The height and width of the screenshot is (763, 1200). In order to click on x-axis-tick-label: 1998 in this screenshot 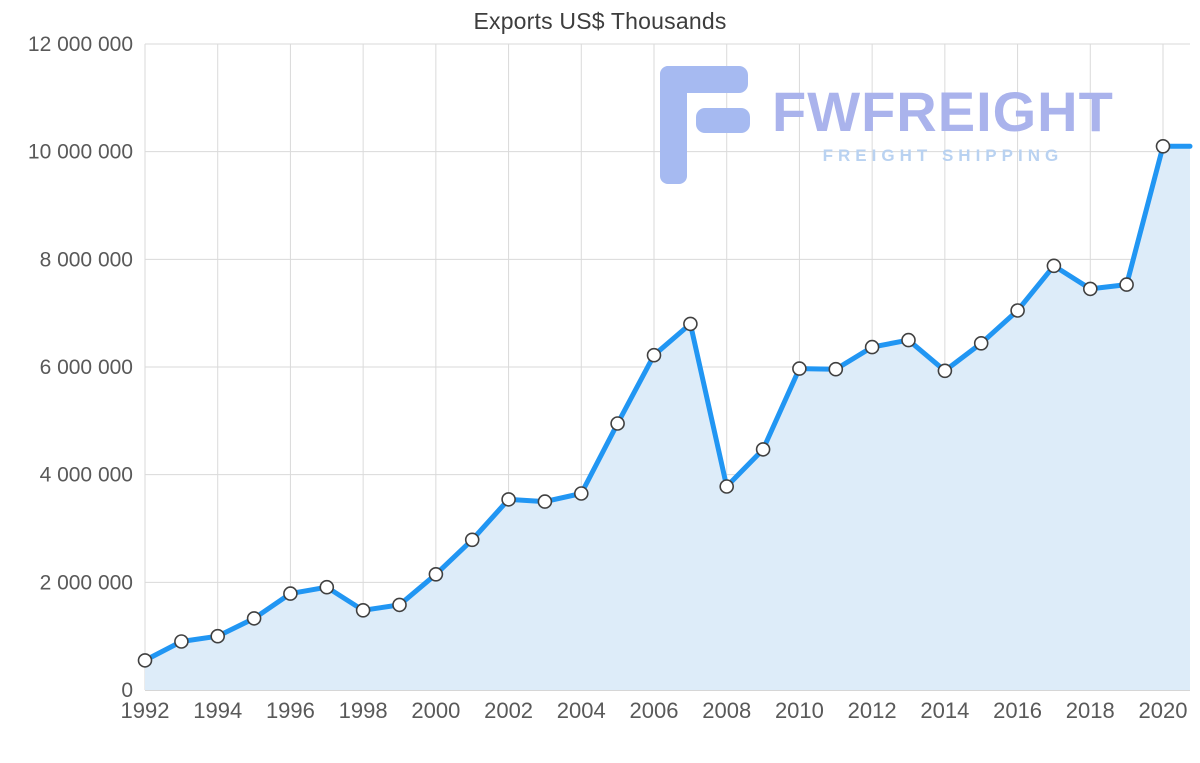, I will do `click(363, 710)`.